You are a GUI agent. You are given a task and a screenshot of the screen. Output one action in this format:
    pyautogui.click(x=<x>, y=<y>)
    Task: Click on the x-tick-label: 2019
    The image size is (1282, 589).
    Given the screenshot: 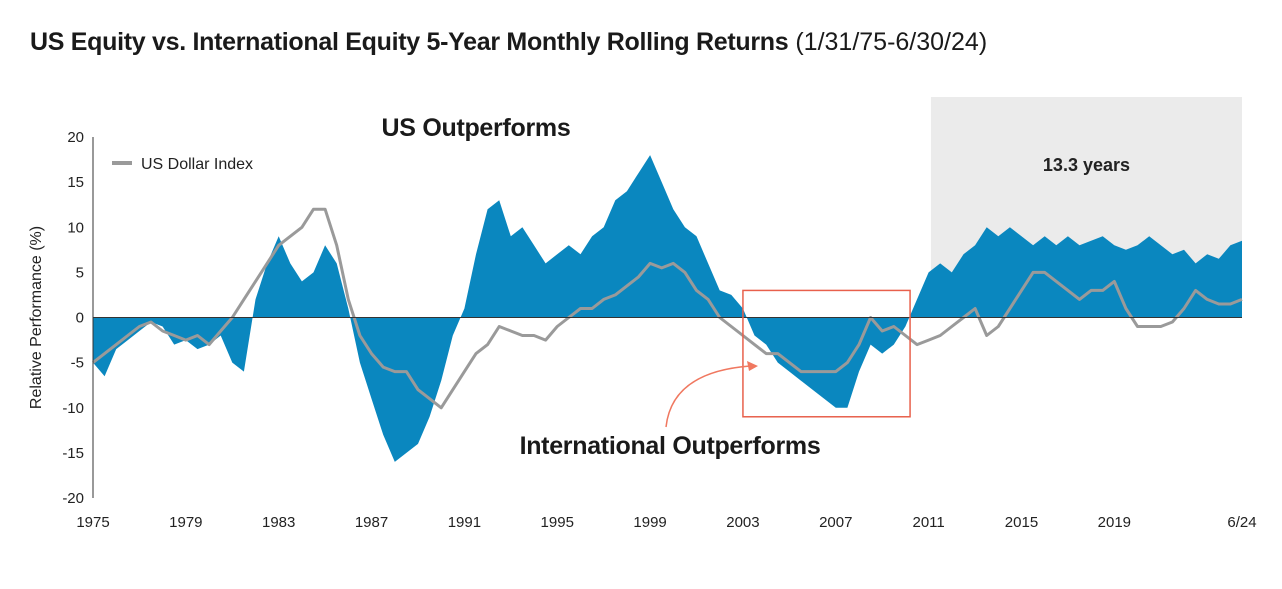 What is the action you would take?
    pyautogui.click(x=1114, y=522)
    